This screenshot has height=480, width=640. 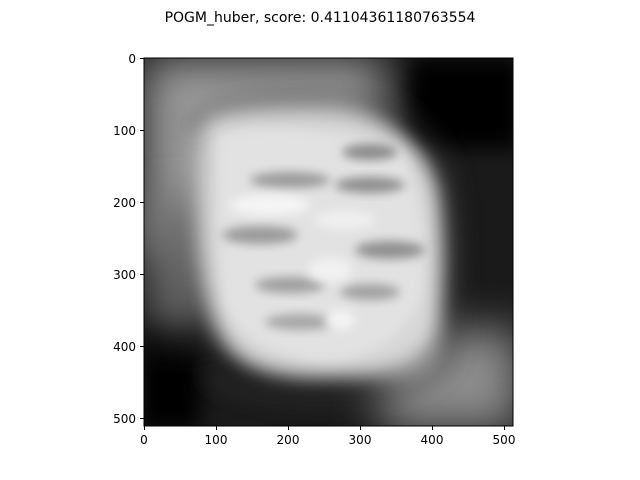 What do you see at coordinates (360, 440) in the screenshot?
I see `x-tick-label: 300` at bounding box center [360, 440].